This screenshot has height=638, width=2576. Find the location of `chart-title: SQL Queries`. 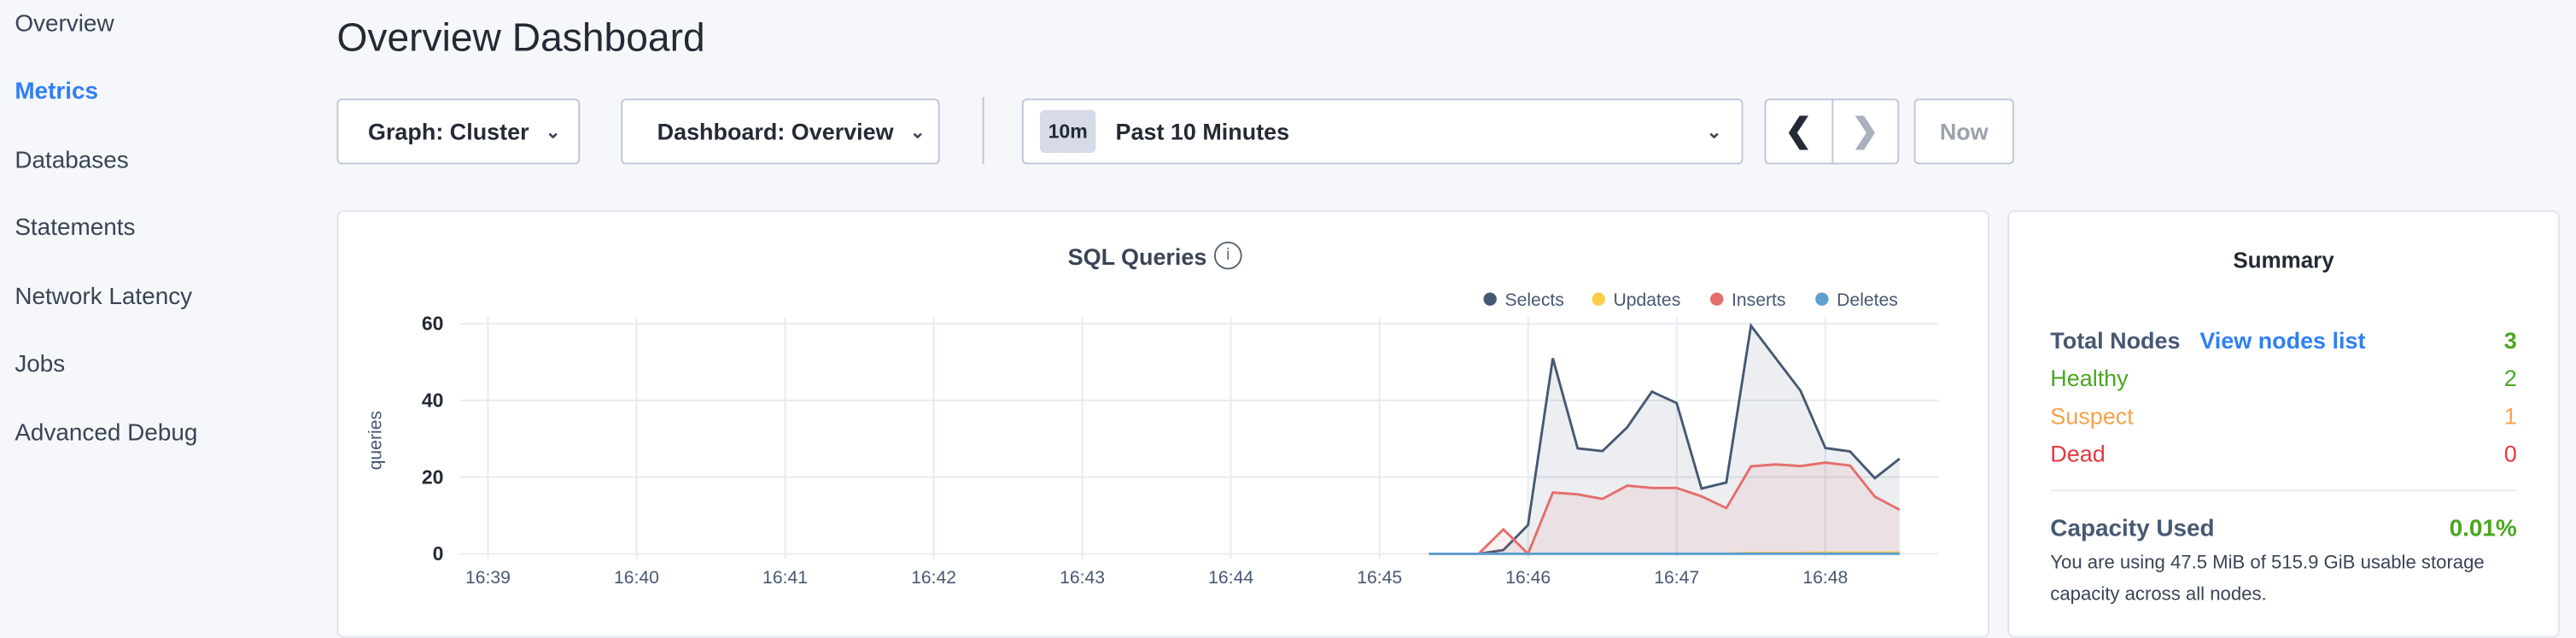

chart-title: SQL Queries is located at coordinates (1137, 256).